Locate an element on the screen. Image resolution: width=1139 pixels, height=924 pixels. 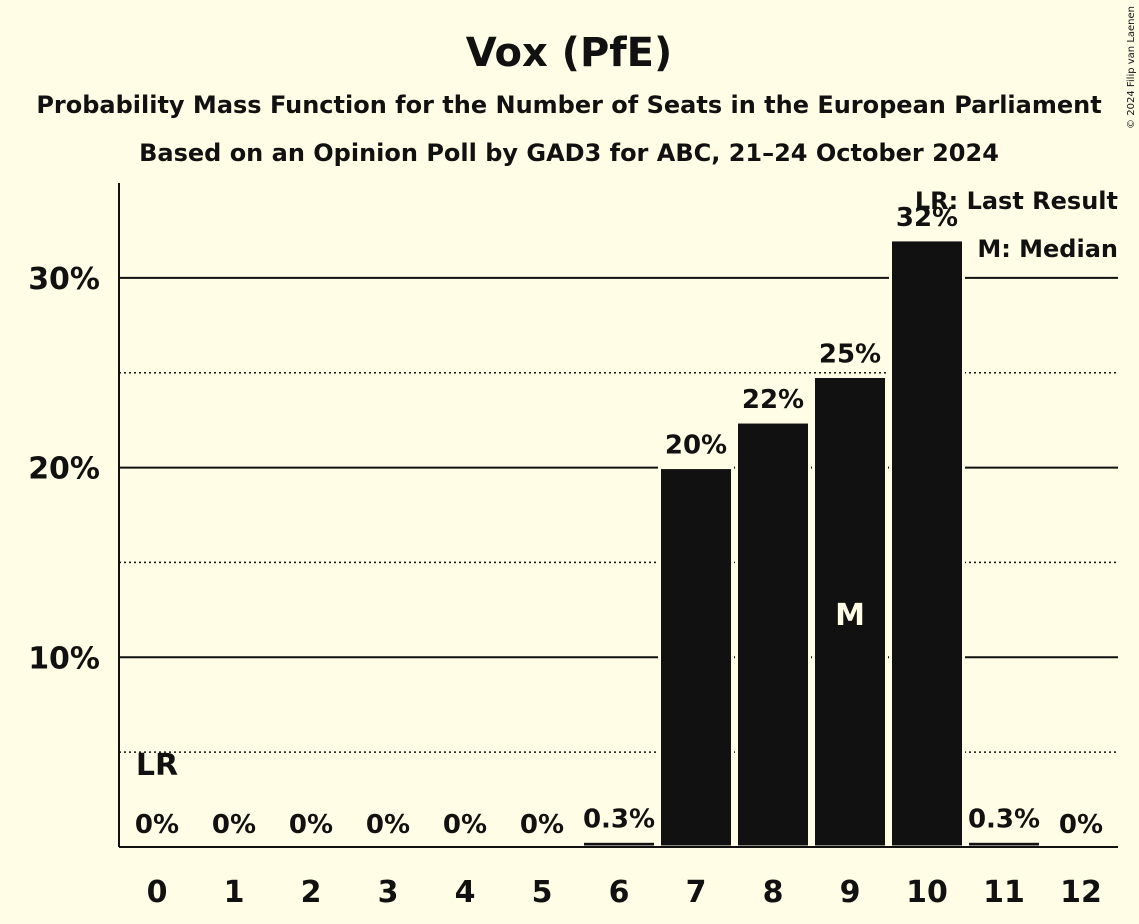
value-label-5: 0% is located at coordinates (542, 825).